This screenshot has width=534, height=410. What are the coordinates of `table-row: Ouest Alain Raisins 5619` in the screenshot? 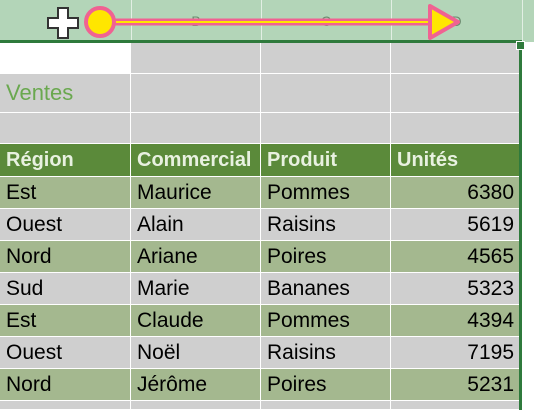 It's located at (259, 225).